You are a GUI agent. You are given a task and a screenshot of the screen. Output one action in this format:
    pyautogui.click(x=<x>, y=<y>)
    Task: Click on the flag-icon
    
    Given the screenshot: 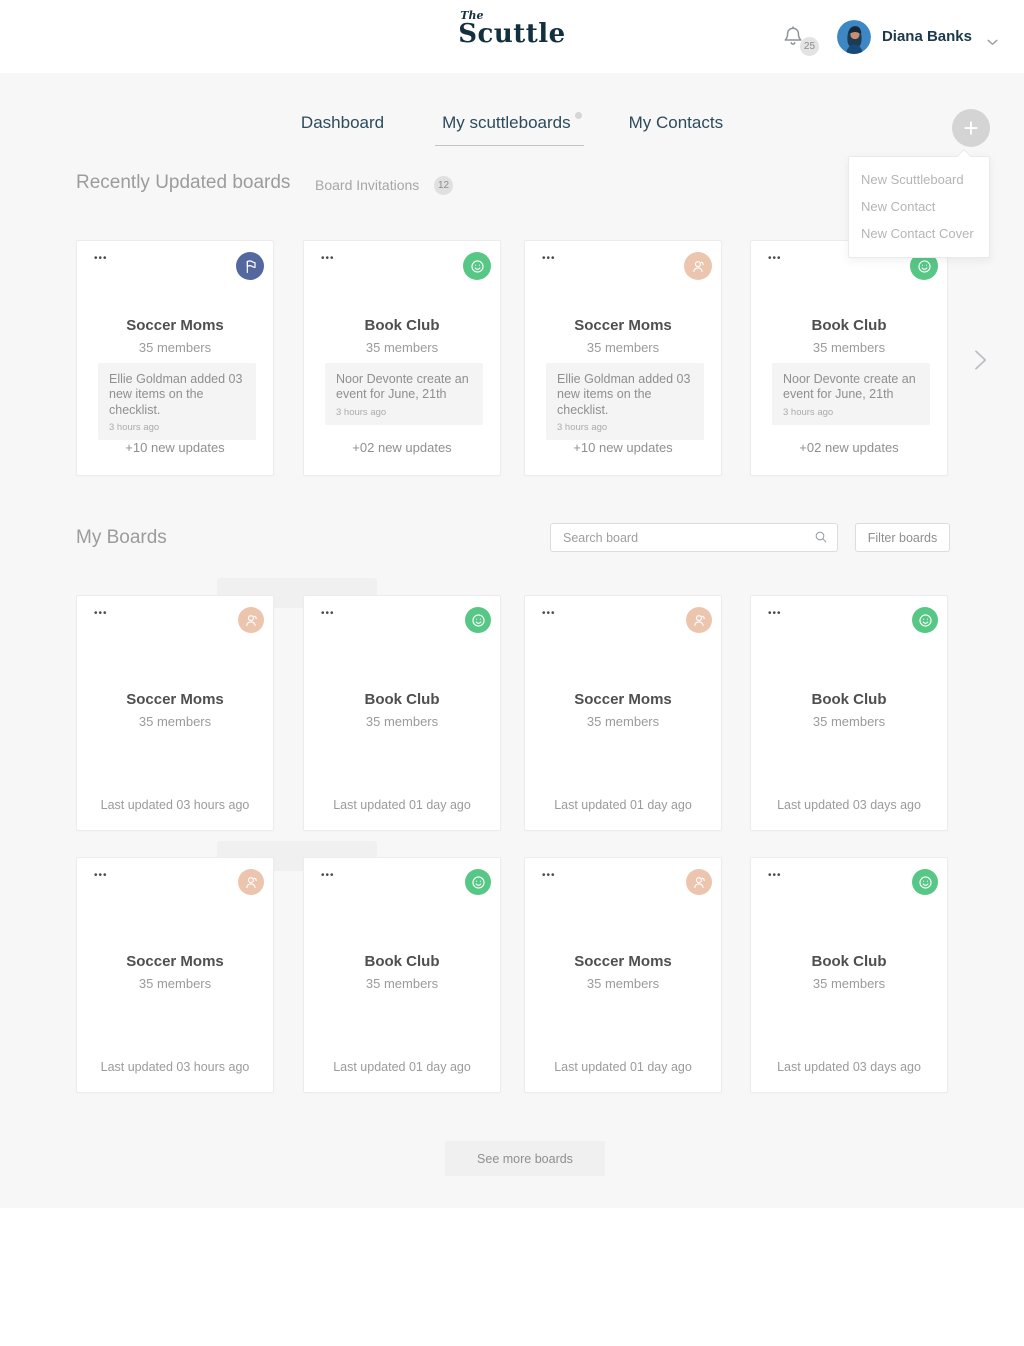 What is the action you would take?
    pyautogui.click(x=250, y=266)
    